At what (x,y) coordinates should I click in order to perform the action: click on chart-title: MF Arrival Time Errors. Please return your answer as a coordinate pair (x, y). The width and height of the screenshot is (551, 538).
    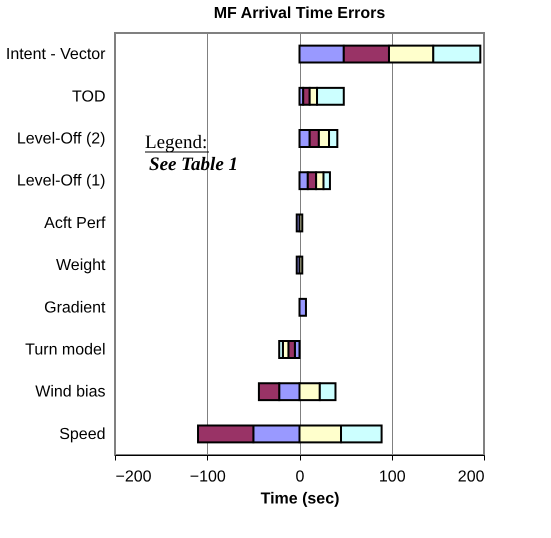
    Looking at the image, I should click on (300, 13).